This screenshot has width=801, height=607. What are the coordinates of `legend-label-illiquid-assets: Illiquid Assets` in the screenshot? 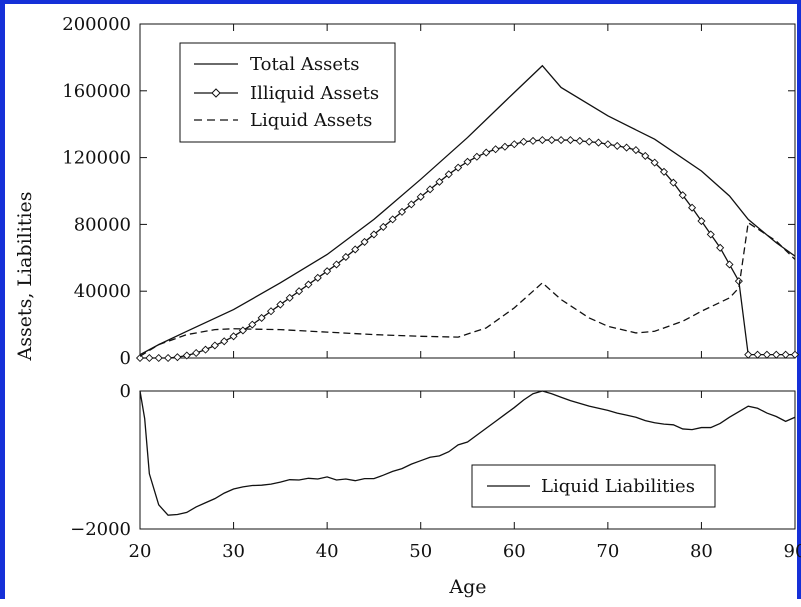 It's located at (314, 93).